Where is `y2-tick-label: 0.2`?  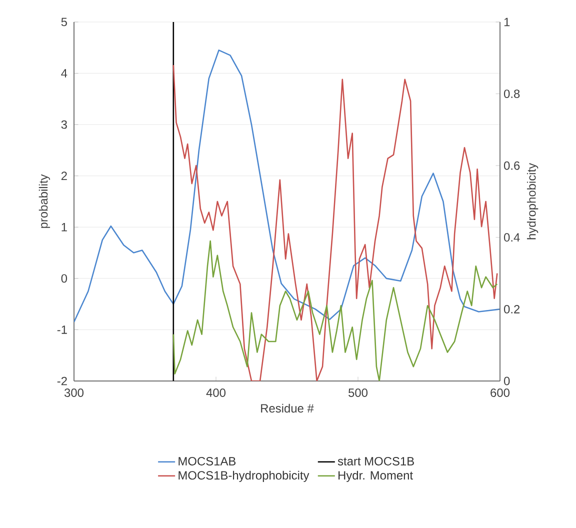 y2-tick-label: 0.2 is located at coordinates (512, 309).